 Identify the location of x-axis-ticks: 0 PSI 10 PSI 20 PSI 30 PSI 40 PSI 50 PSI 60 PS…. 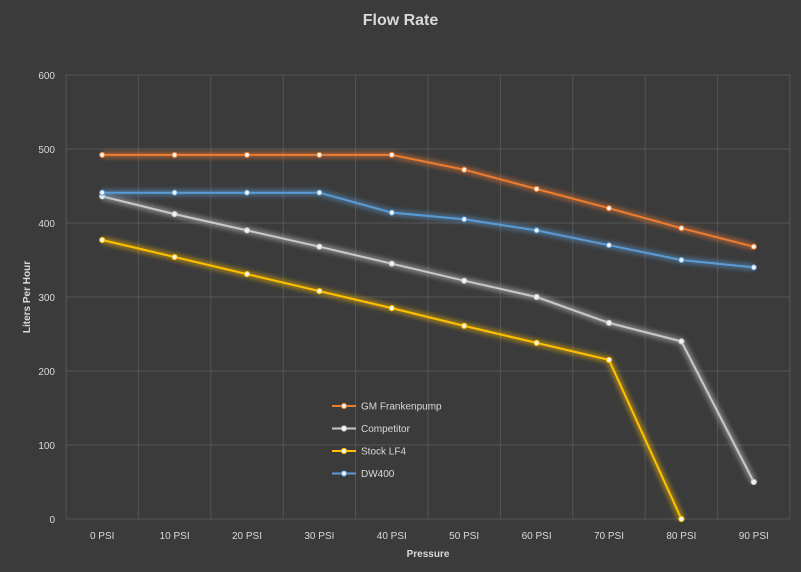
(429, 536).